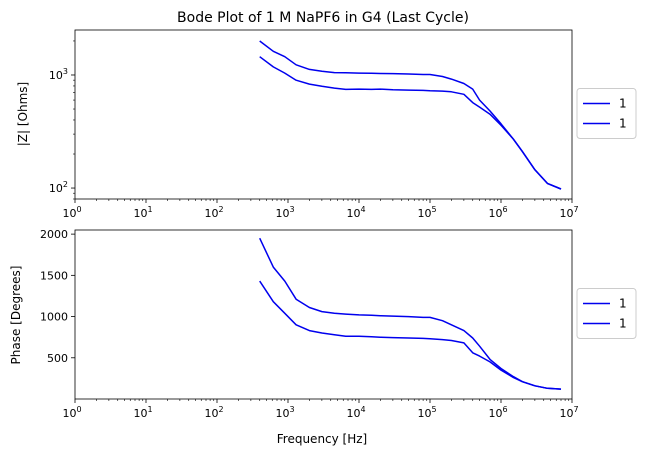 This screenshot has width=646, height=457. I want to click on x-axis-label: Frequency [Hz], so click(322, 439).